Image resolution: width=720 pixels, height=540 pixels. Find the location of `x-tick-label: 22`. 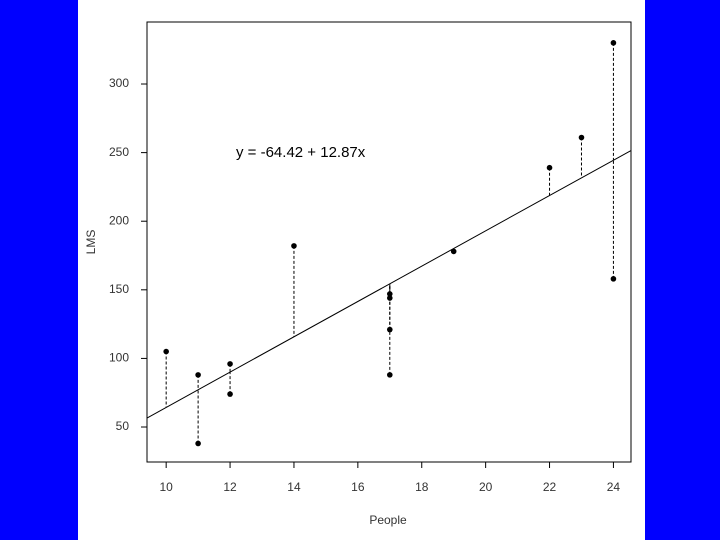

x-tick-label: 22 is located at coordinates (550, 487).